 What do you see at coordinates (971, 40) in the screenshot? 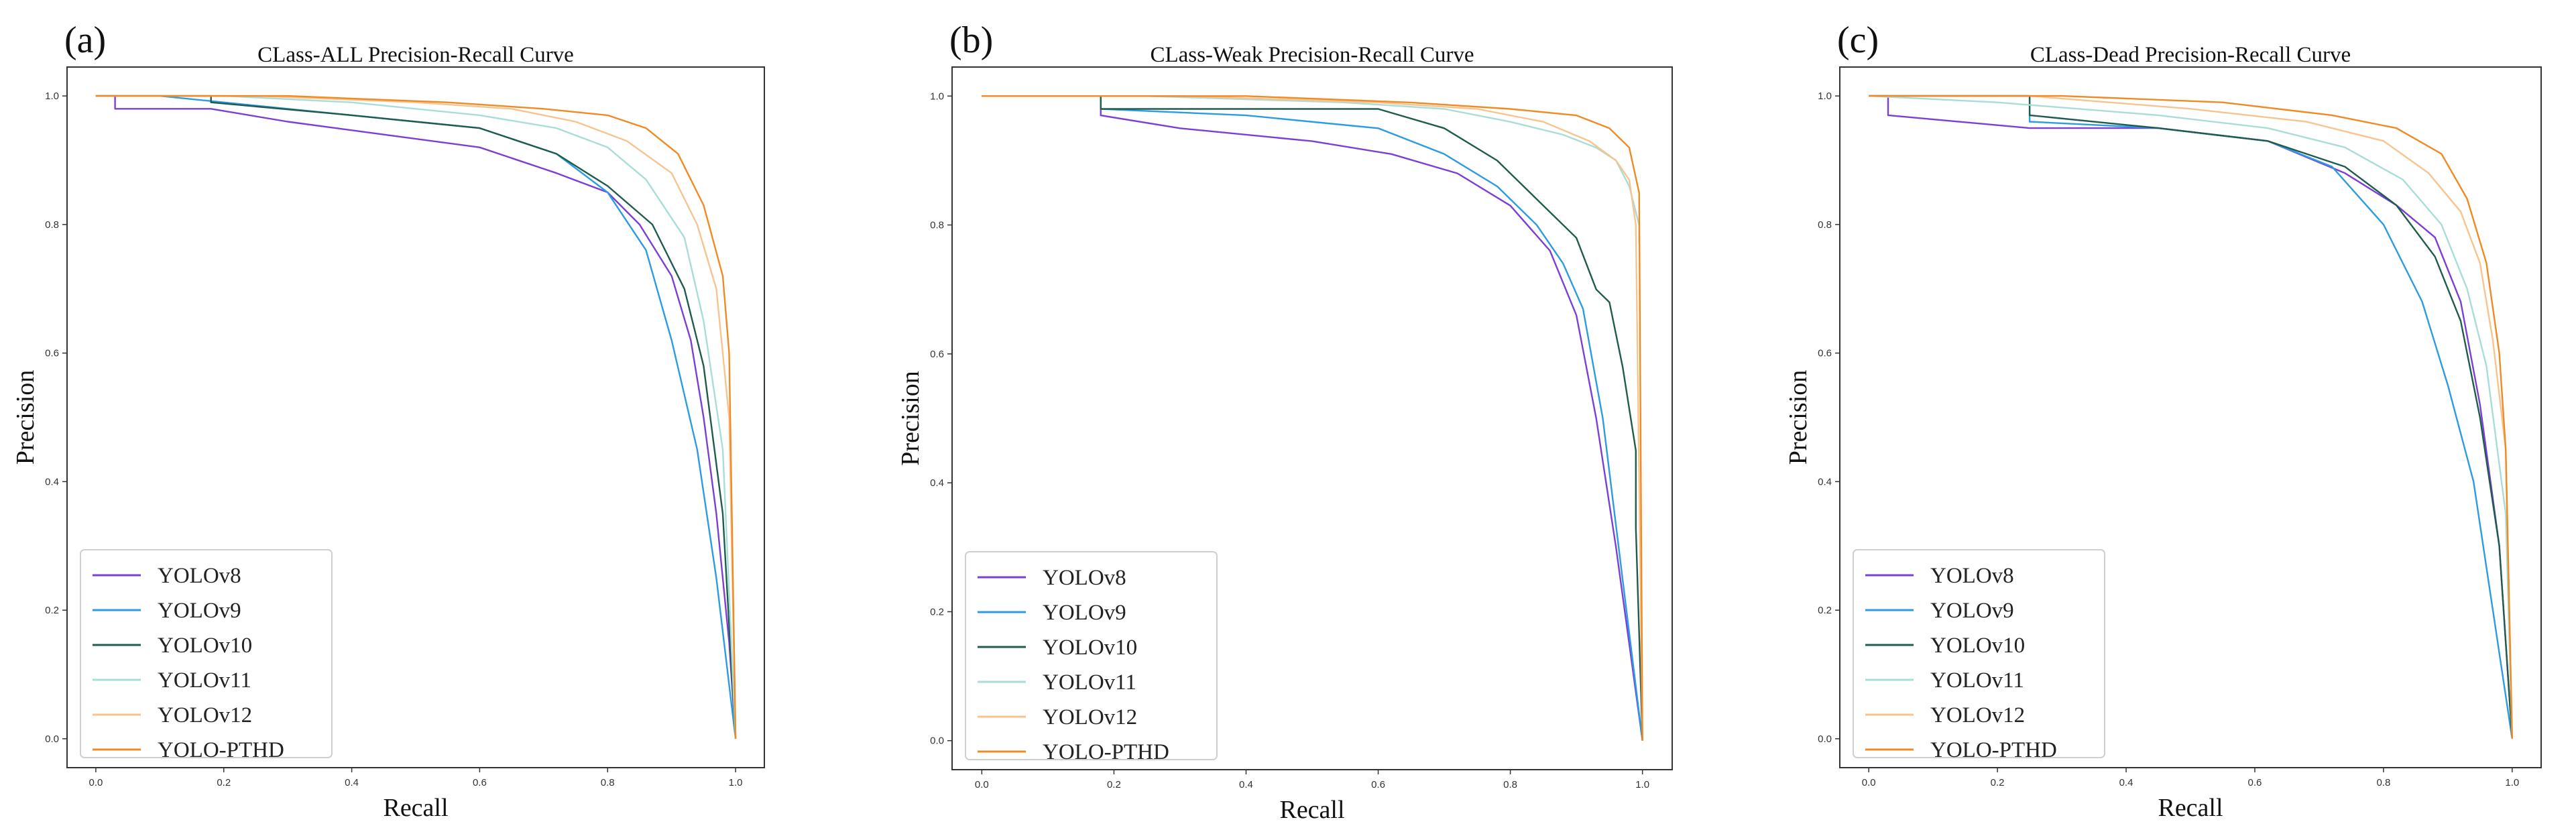
I see `panel-label: (b)` at bounding box center [971, 40].